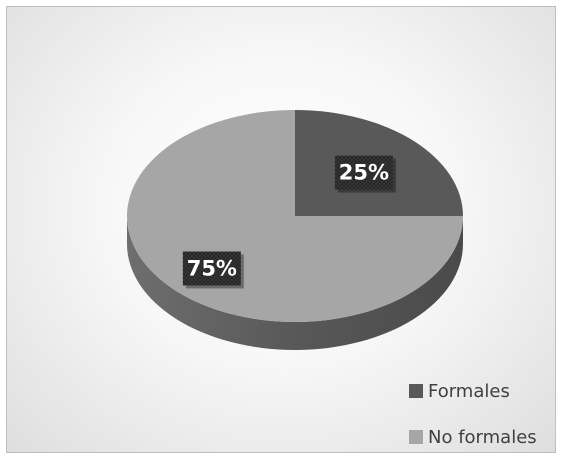  I want to click on data-label-no-formales: 75%, so click(213, 270).